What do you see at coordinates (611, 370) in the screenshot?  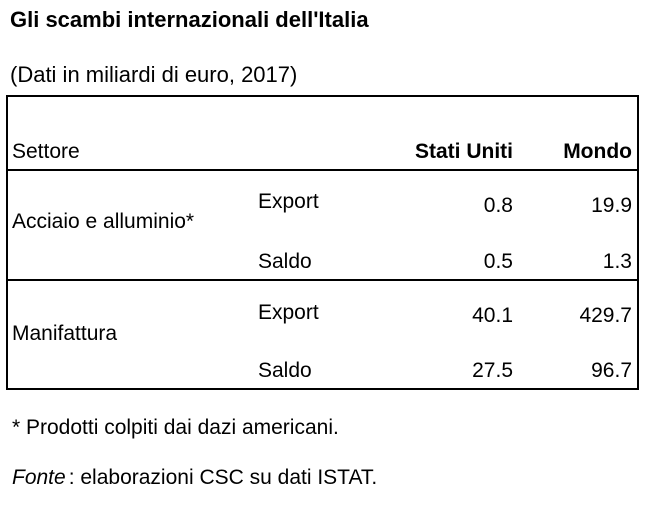 I see `cell-value: 96.7` at bounding box center [611, 370].